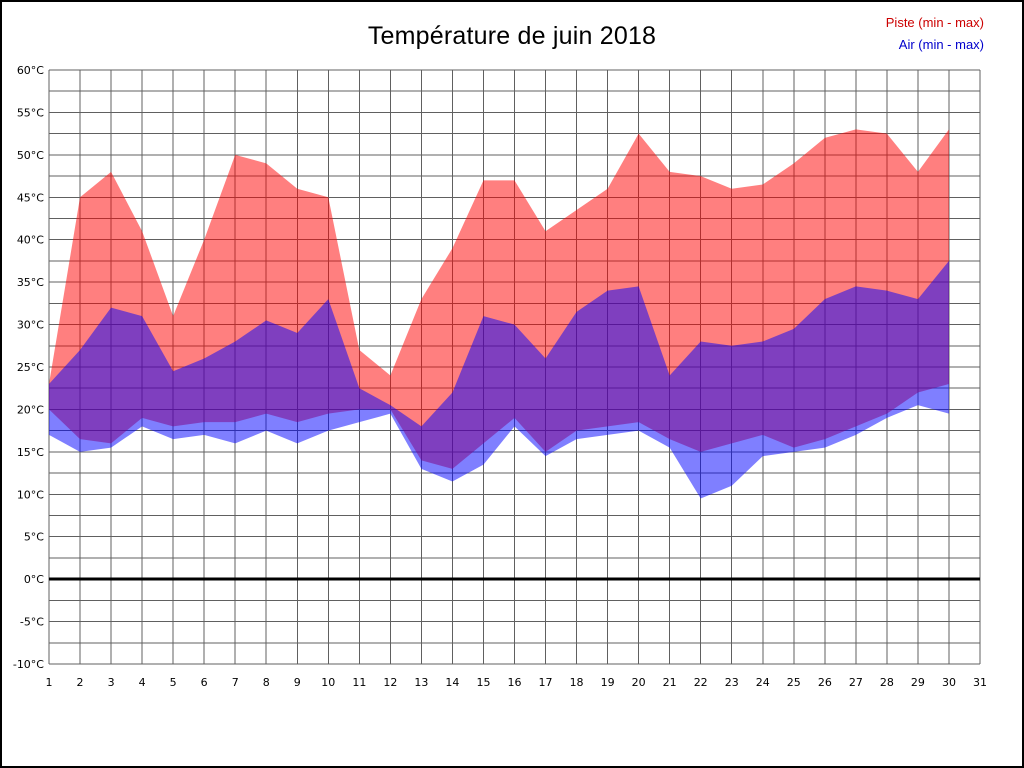 The image size is (1024, 768). I want to click on svg-text: -10°C, so click(28, 664).